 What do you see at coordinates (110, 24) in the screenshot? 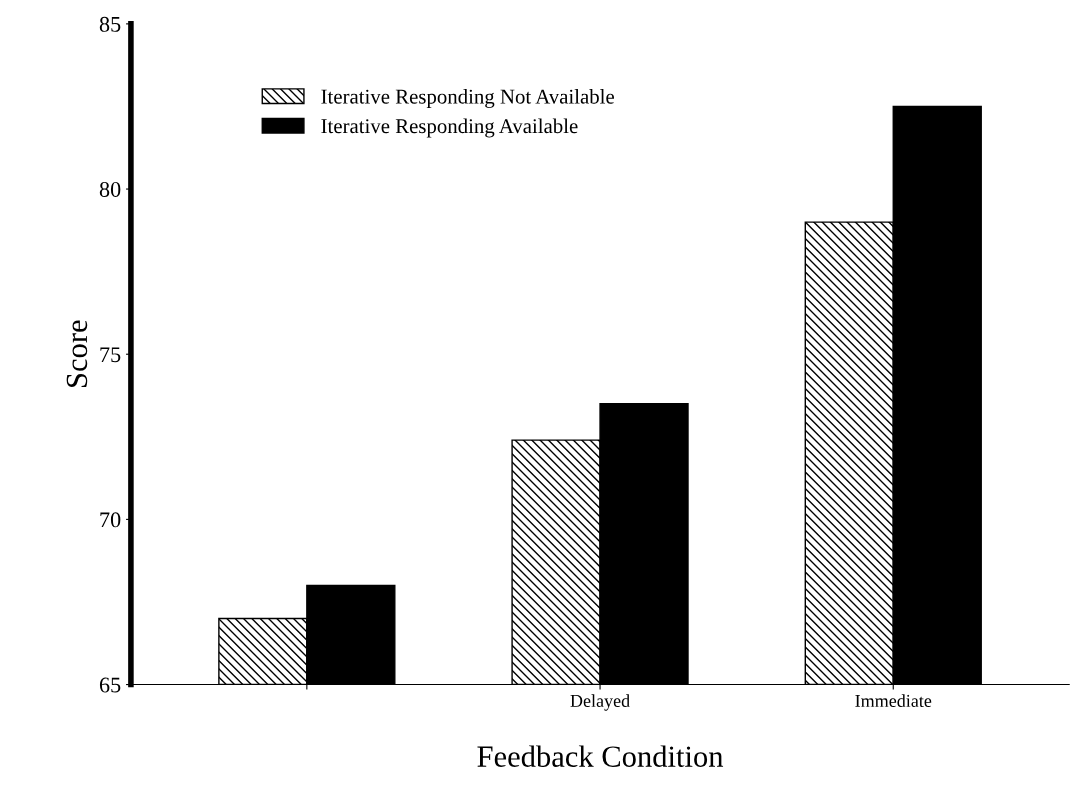
I see `y-tick-label: 85` at bounding box center [110, 24].